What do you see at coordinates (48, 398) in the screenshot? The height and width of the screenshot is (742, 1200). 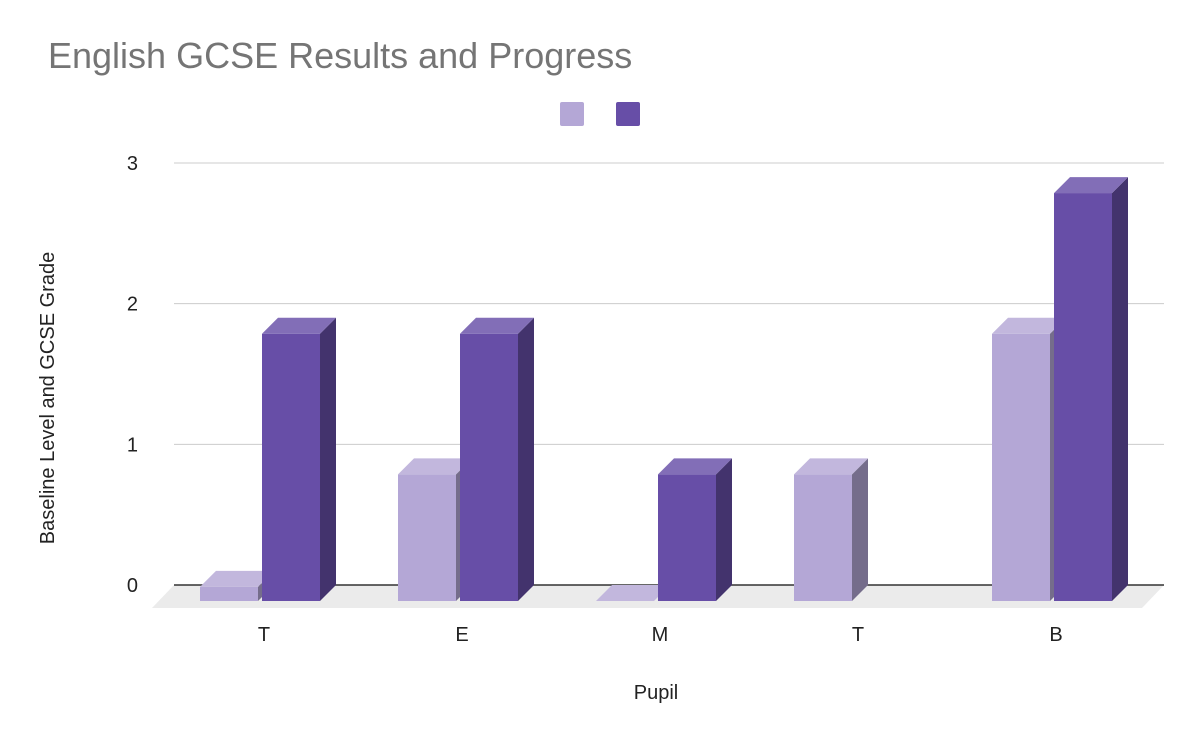 I see `y-axis-label: Baseline Level and GCSE Grade` at bounding box center [48, 398].